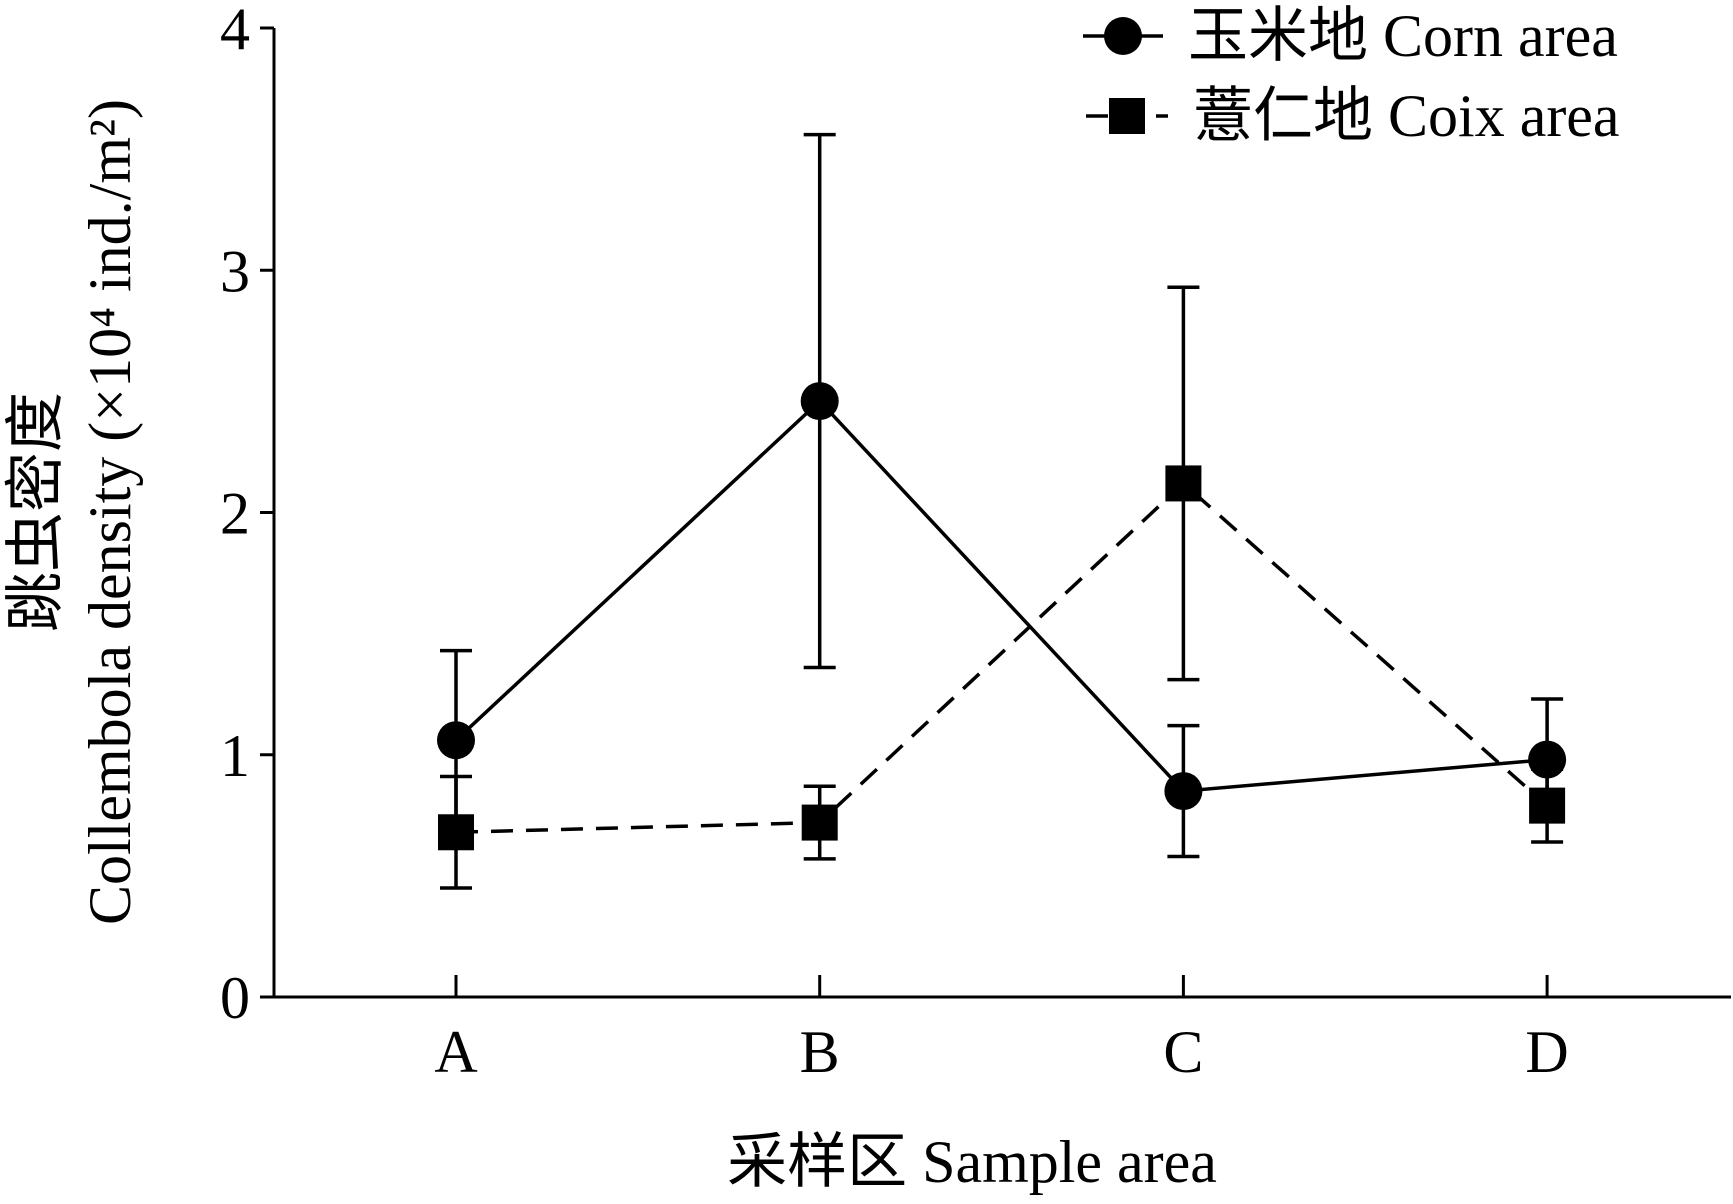 The width and height of the screenshot is (1733, 1204). Describe the element at coordinates (235, 514) in the screenshot. I see `y-tick-label-2: 2` at that location.